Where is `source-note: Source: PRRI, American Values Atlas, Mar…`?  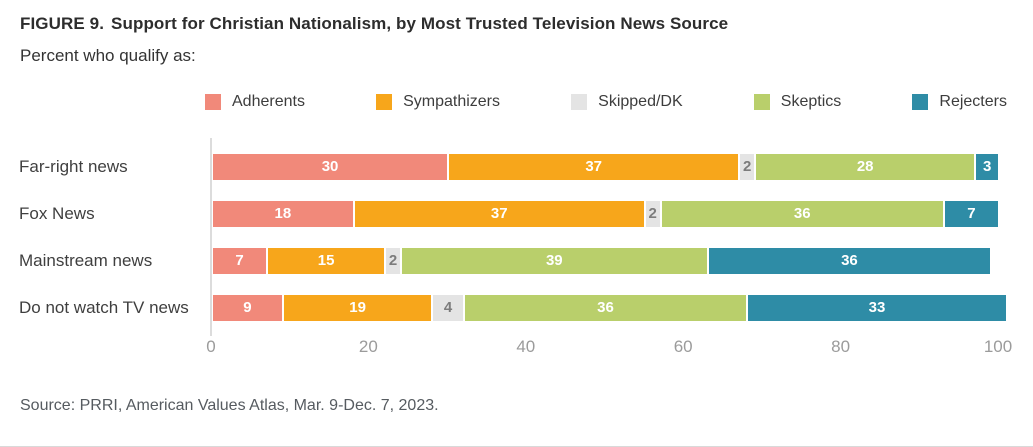
source-note: Source: PRRI, American Values Atlas, Mar… is located at coordinates (229, 405).